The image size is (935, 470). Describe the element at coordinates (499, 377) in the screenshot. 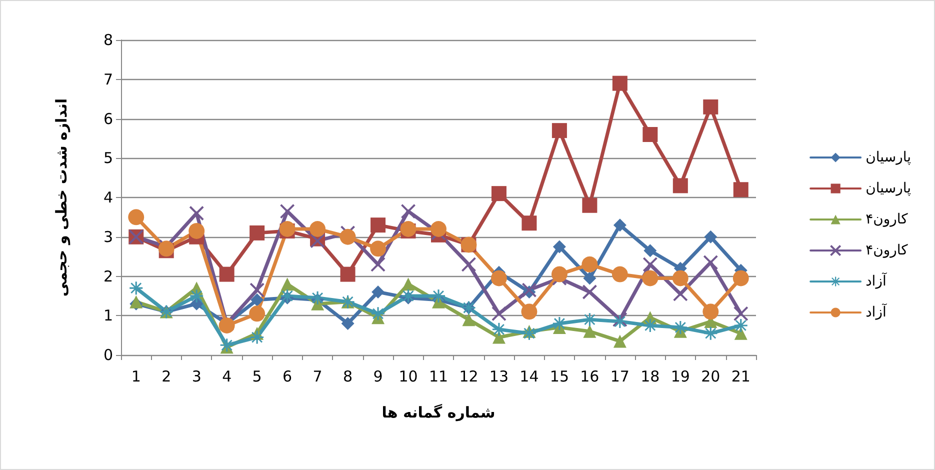

I see `x-tick-label: 13` at that location.